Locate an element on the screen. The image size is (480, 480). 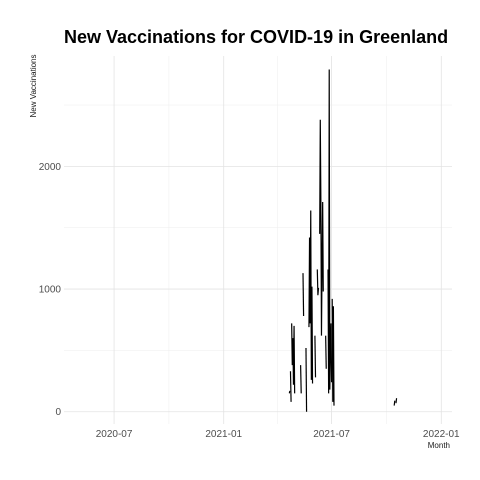
y-tick-label: 1000 is located at coordinates (50, 290).